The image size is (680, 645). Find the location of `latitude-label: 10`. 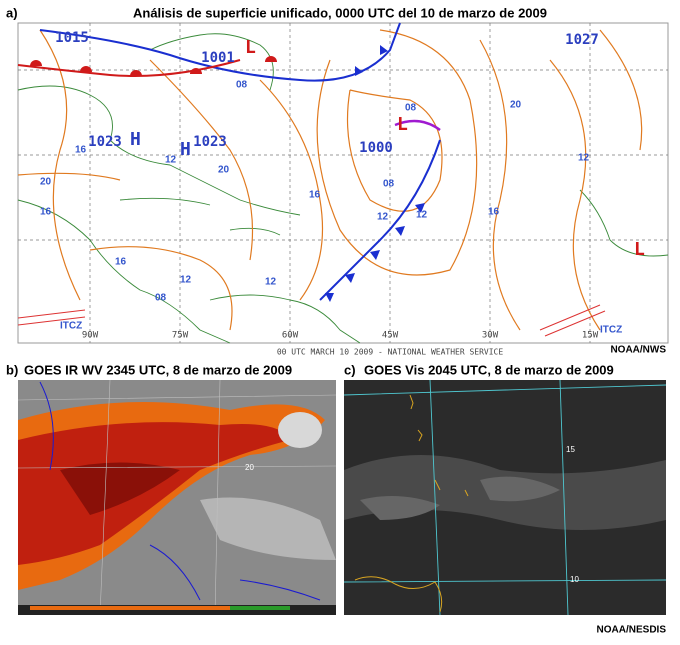

latitude-label: 10 is located at coordinates (574, 579).